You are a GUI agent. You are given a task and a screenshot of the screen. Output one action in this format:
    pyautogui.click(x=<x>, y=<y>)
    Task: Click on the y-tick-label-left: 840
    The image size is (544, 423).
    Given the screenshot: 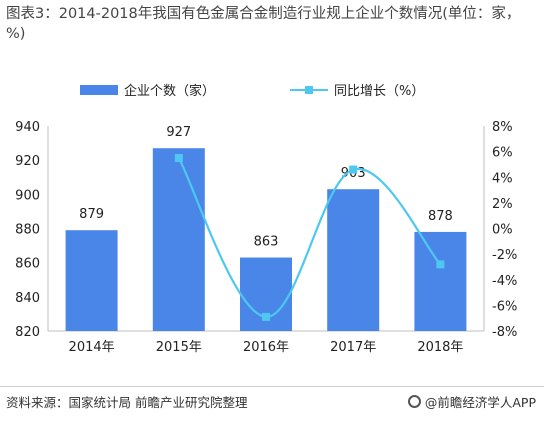 What is the action you would take?
    pyautogui.click(x=27, y=298)
    